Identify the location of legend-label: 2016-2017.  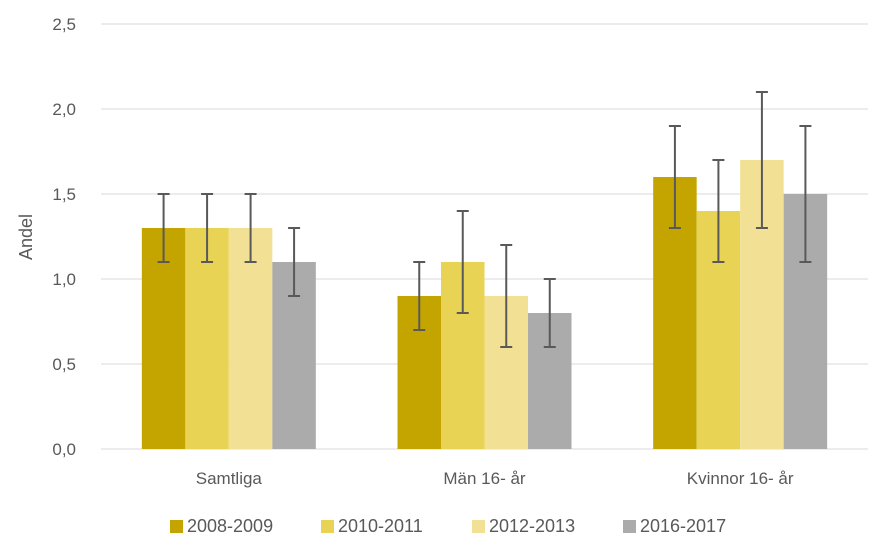
(683, 526).